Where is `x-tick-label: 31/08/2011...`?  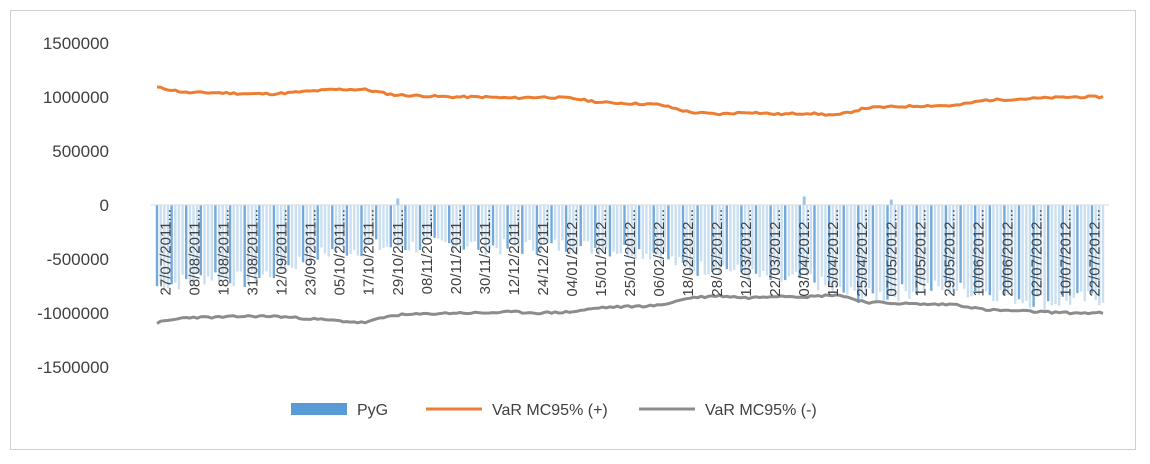
x-tick-label: 31/08/2011... is located at coordinates (253, 252).